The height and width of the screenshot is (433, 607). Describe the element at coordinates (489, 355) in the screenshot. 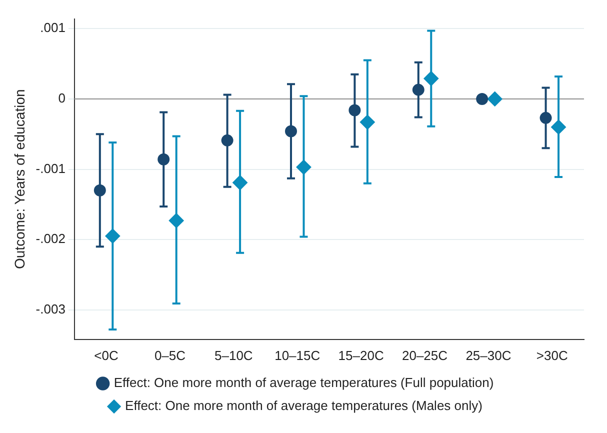

I see `x-tick-label: 25–30C` at that location.